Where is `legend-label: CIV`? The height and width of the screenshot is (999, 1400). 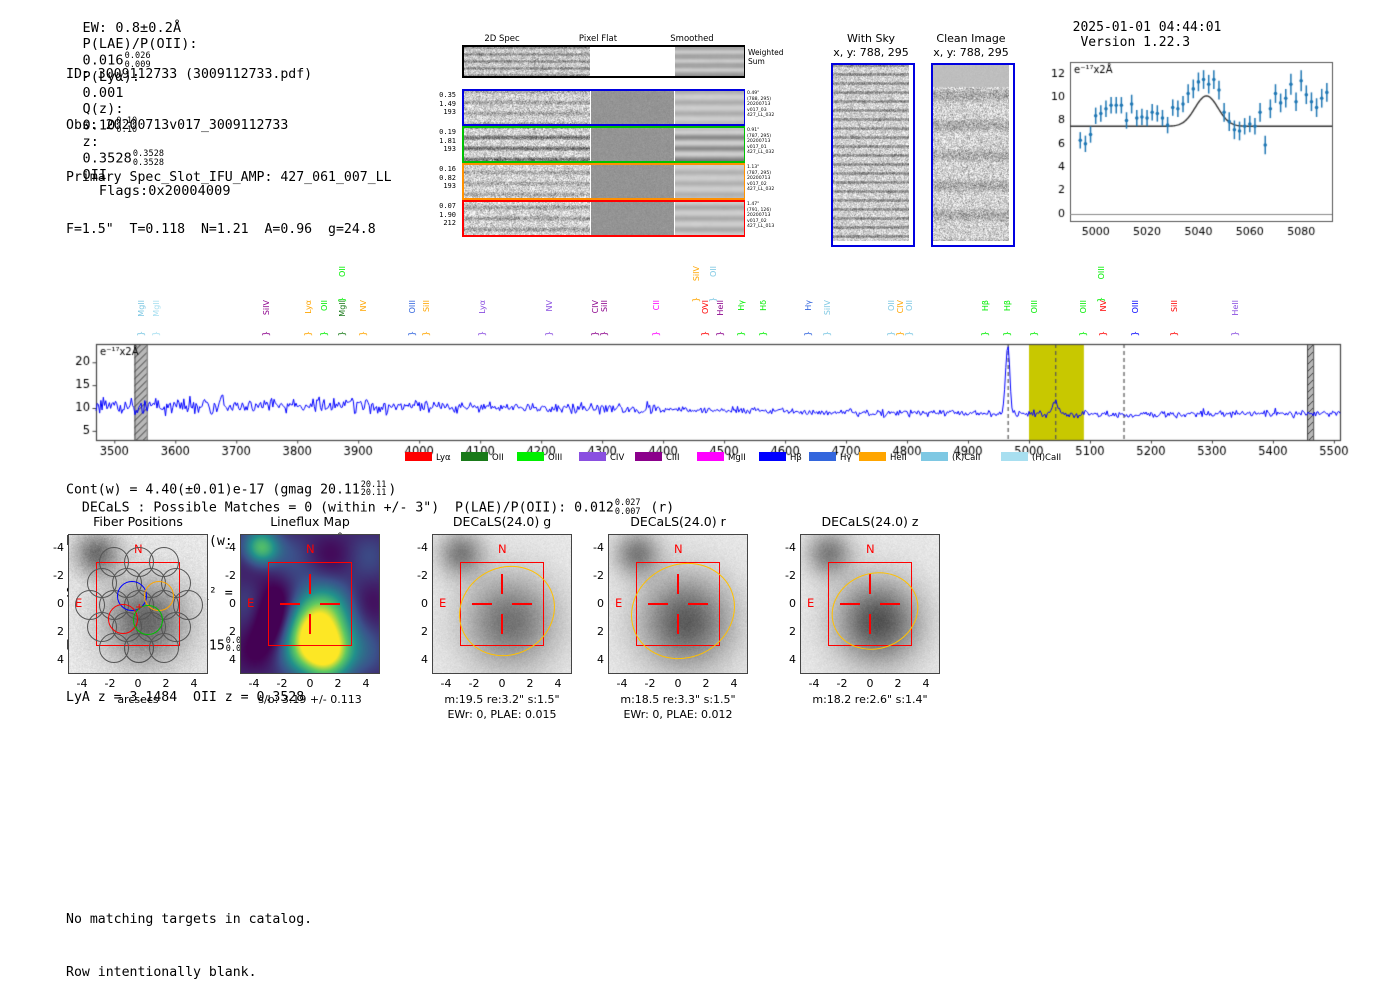
legend-label: CIV is located at coordinates (617, 458).